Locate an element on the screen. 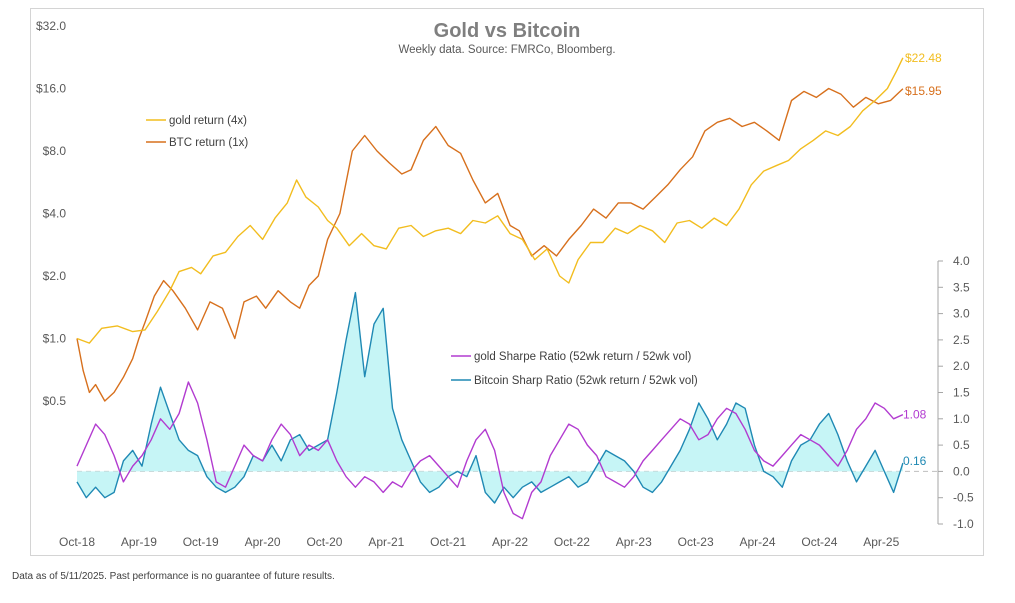 This screenshot has width=1015, height=603. x-axis-tick-label: Oct-18 is located at coordinates (77, 542).